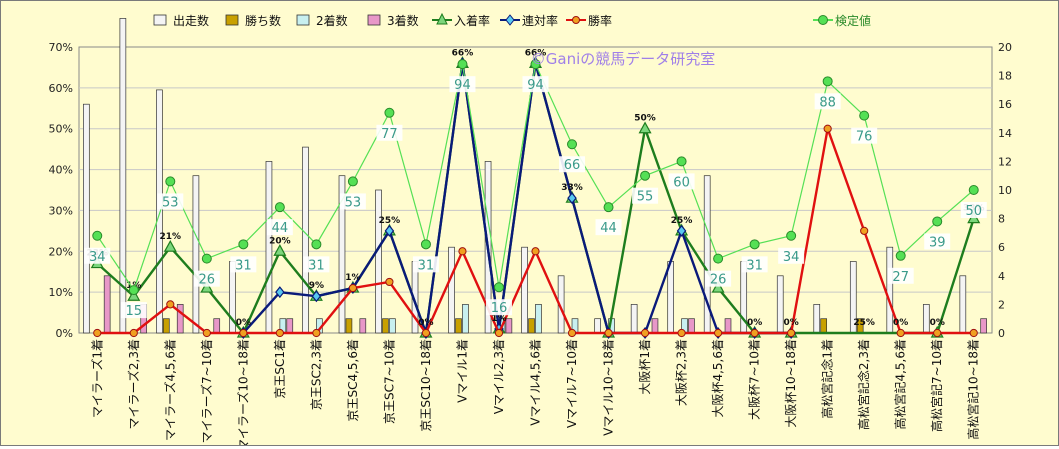 The width and height of the screenshot is (1059, 449). I want to click on y-right-tick-label: 10, so click(1005, 190).